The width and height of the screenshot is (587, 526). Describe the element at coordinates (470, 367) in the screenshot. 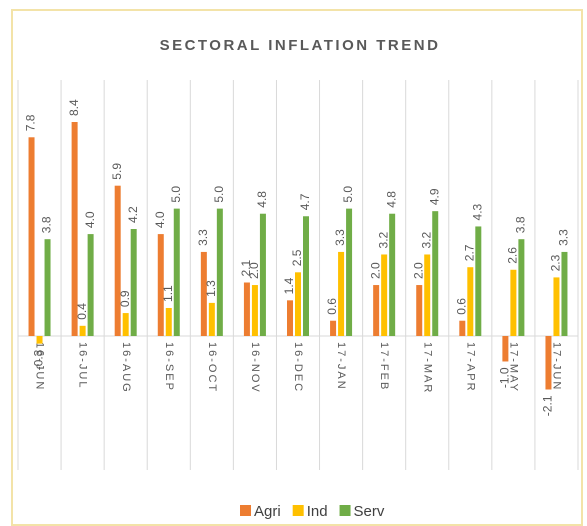

I see `x-tick-label: 17-APR` at that location.